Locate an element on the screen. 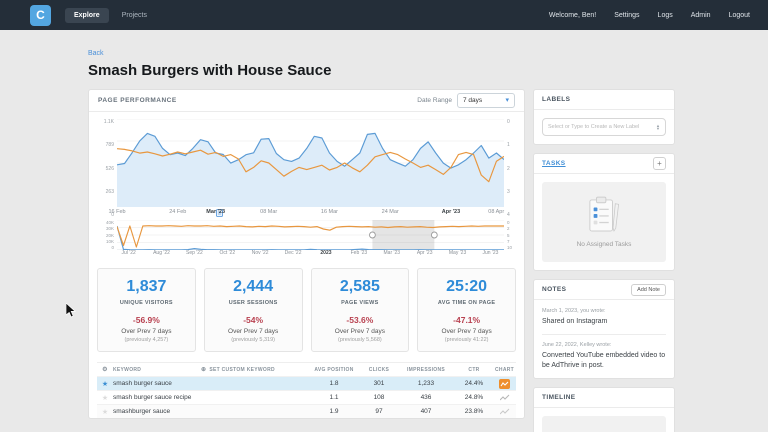 This screenshot has width=768, height=432. keyword-row: ★ smash burger sauce 1.8 301 1,233 24.4% is located at coordinates (306, 383).